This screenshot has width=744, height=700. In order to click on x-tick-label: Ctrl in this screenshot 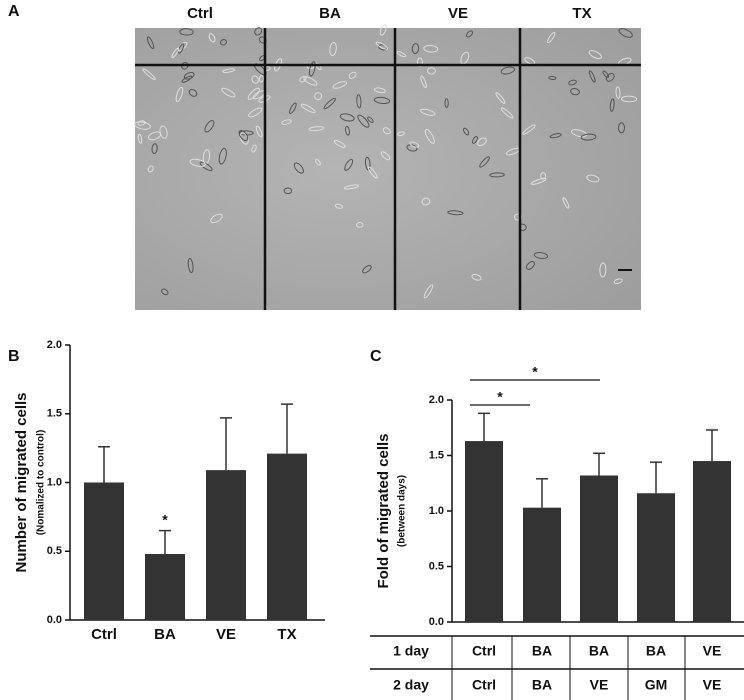, I will do `click(104, 634)`.